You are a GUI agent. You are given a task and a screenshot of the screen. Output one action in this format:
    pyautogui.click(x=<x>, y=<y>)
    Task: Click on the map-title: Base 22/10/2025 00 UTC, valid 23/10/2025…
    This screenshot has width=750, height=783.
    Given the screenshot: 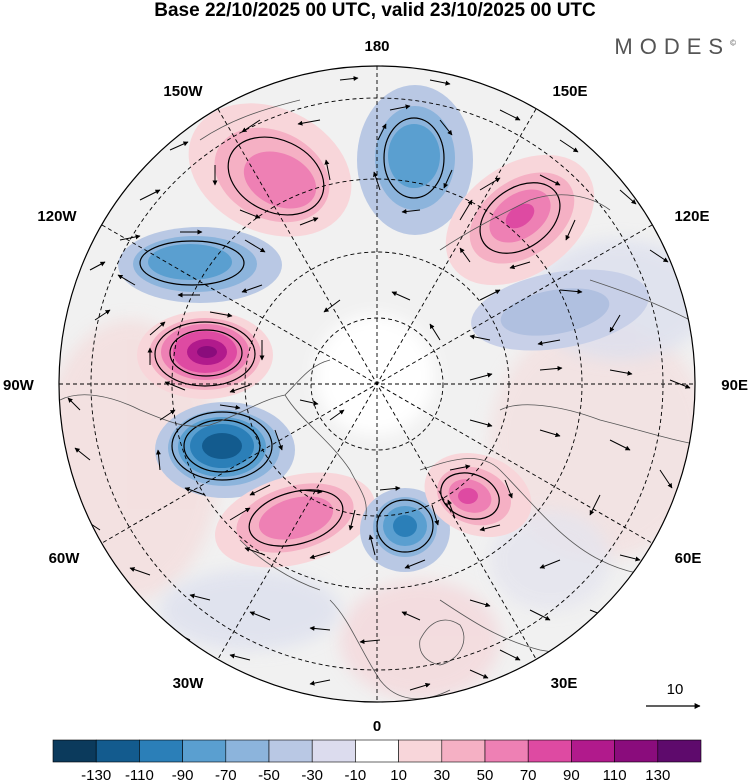 What is the action you would take?
    pyautogui.click(x=375, y=10)
    